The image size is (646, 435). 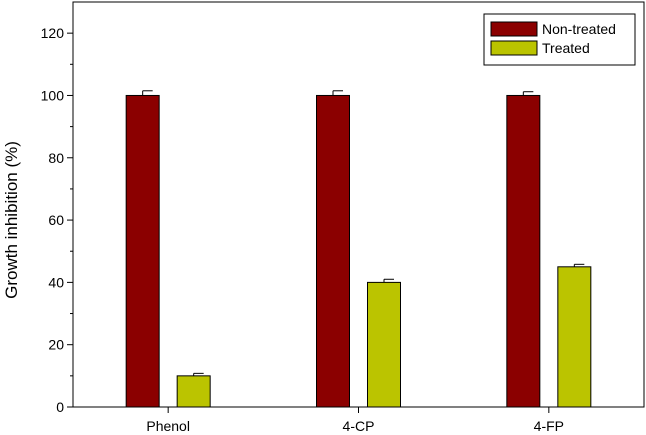 I want to click on y-axis: 0 20 40 60 80 100 120, so click(x=57, y=220).